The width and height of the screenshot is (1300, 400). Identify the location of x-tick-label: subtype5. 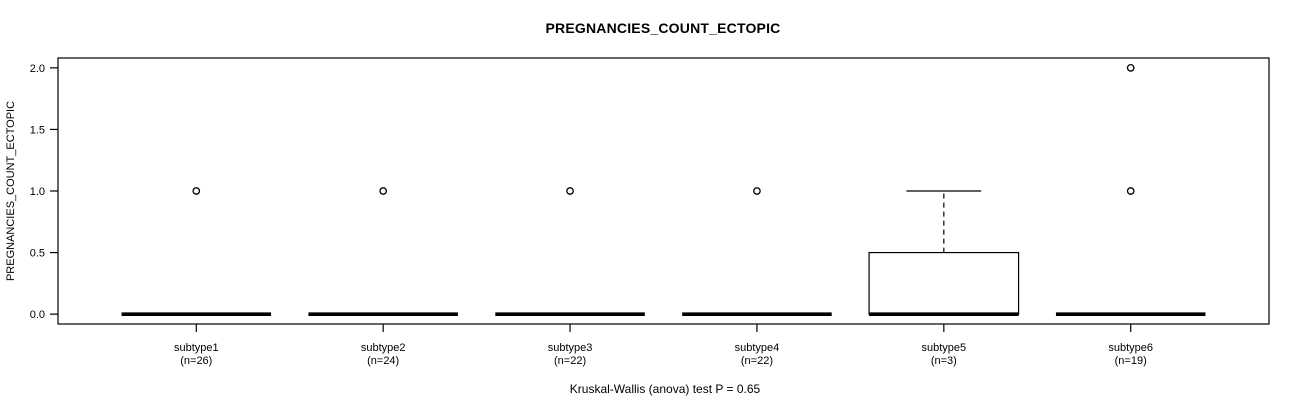
(943, 348).